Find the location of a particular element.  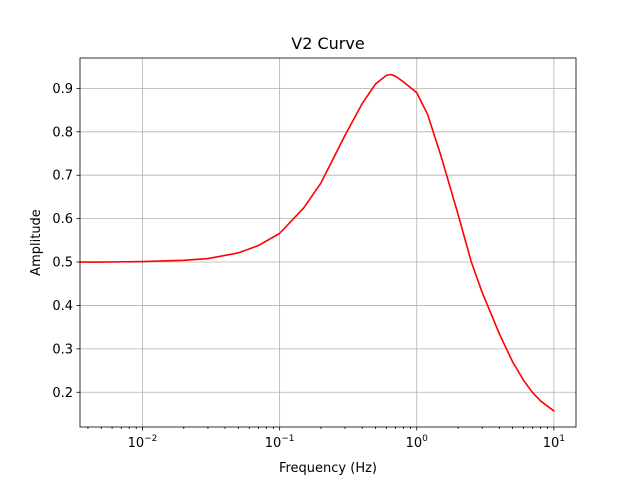

y-tick-label: 0.3 is located at coordinates (62, 349).